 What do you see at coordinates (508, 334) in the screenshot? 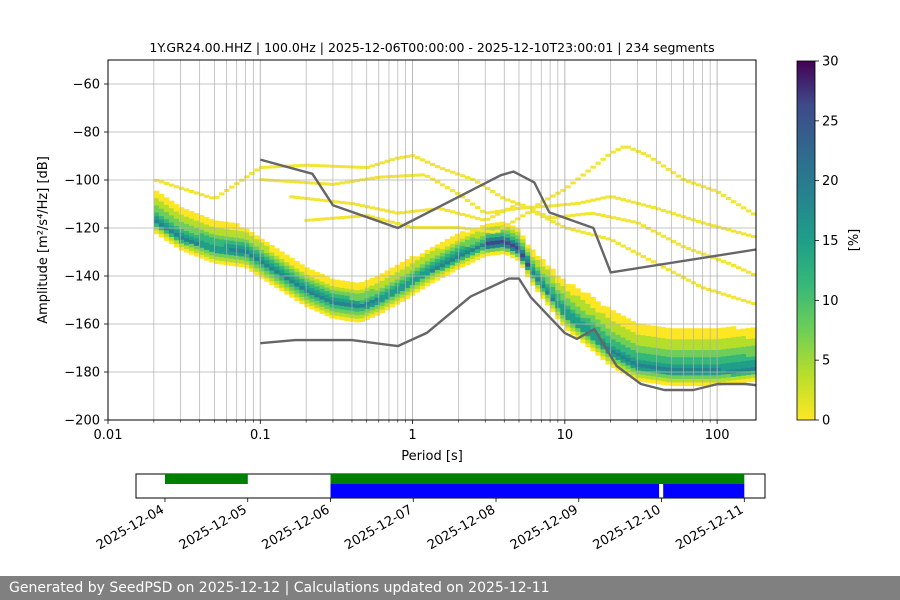
I see `noise-model-low` at bounding box center [508, 334].